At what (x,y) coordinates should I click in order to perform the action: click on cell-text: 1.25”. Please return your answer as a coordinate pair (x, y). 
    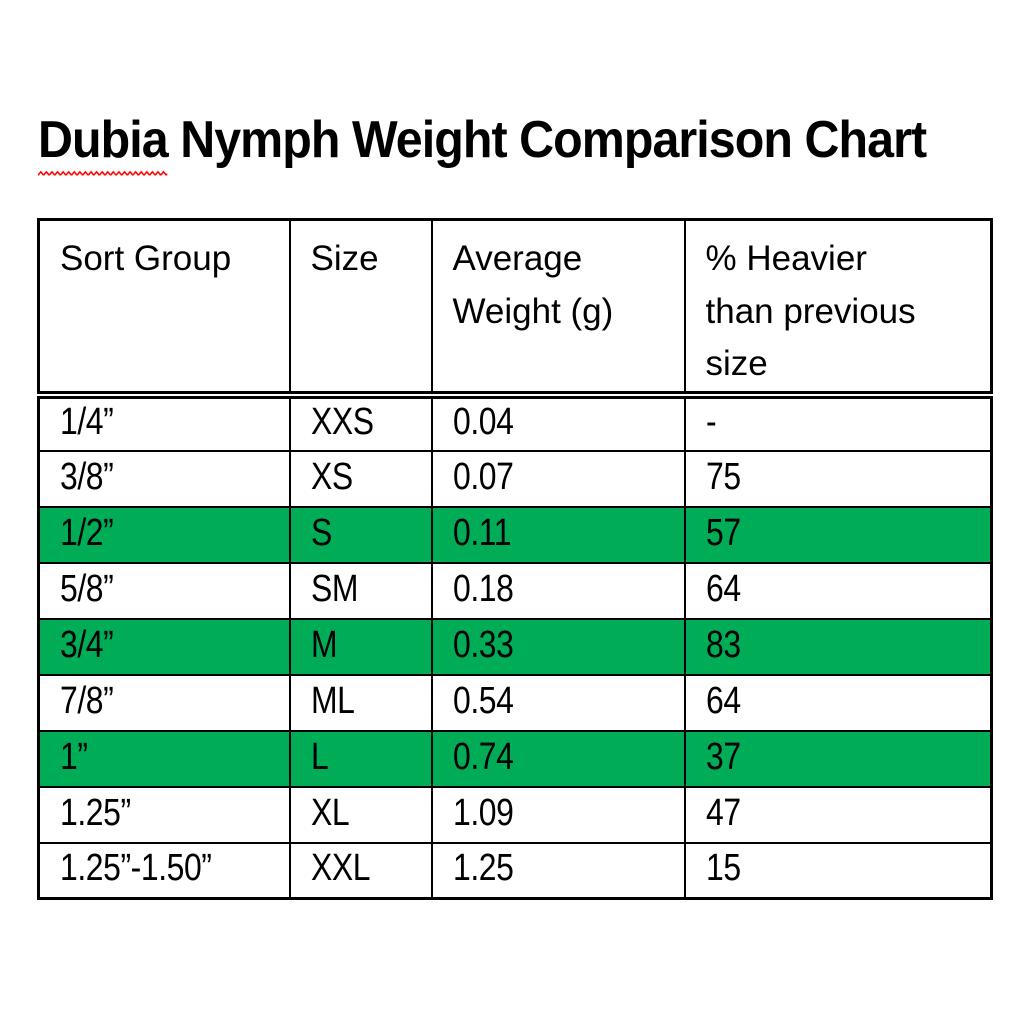
    Looking at the image, I should click on (95, 812).